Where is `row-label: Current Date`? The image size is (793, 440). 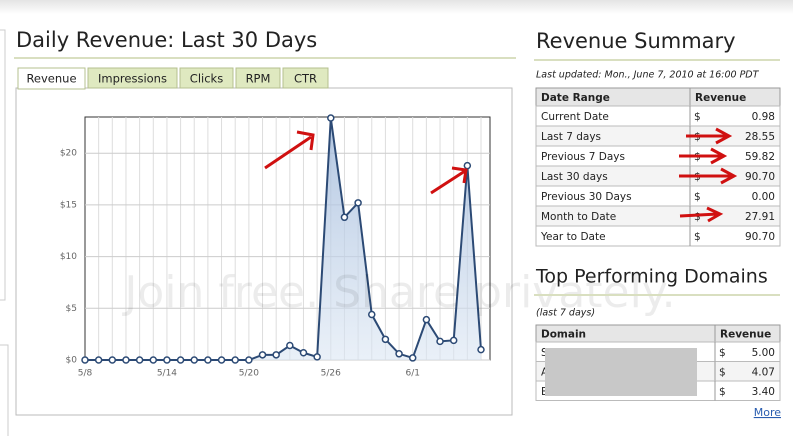 row-label: Current Date is located at coordinates (575, 117).